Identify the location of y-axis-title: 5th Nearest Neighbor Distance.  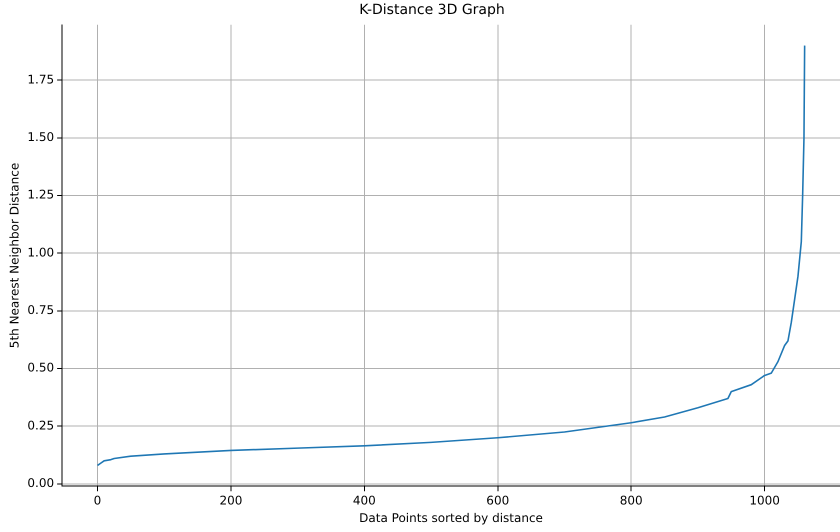
(14, 255).